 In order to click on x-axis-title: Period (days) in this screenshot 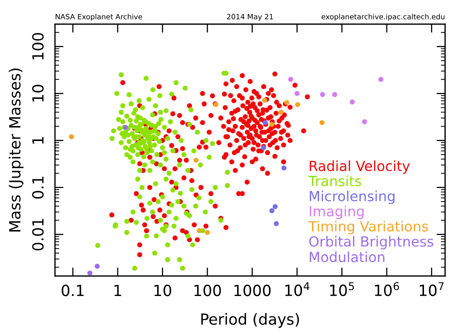, I will do `click(250, 320)`.